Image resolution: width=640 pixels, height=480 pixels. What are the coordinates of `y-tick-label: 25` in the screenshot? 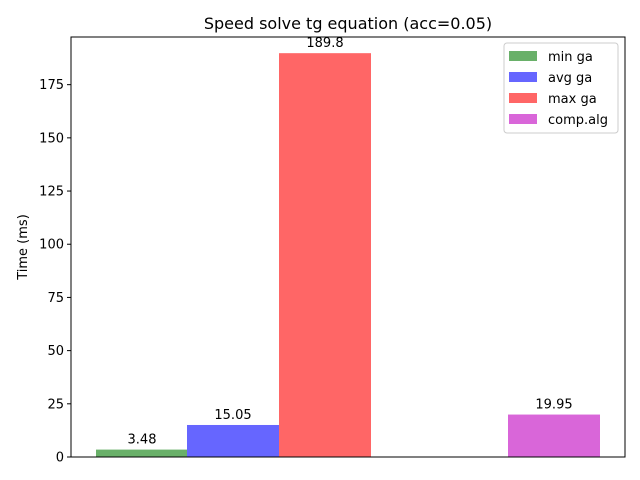 It's located at (55, 404).